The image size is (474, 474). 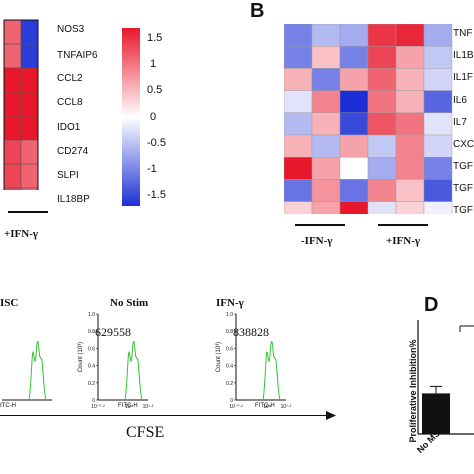 I want to click on colorbar-tick: 0, so click(x=153, y=117).